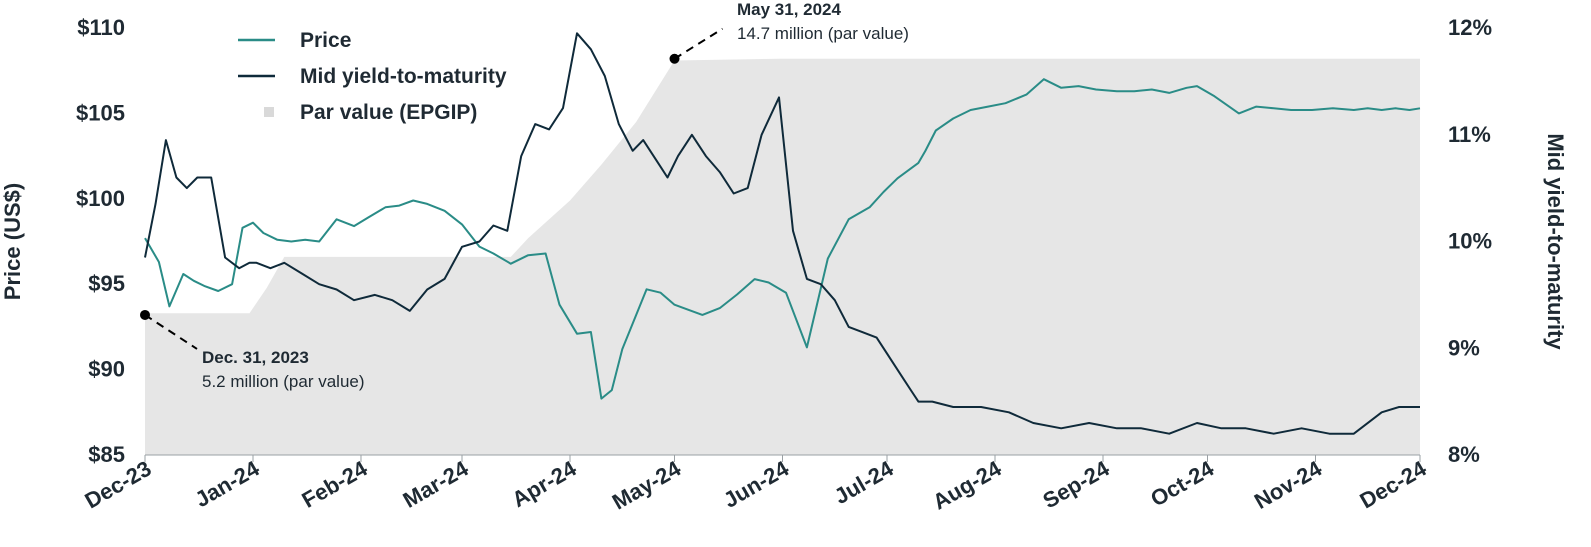 Image resolution: width=1591 pixels, height=547 pixels. I want to click on y-right-tick-label: 8%, so click(1464, 454).